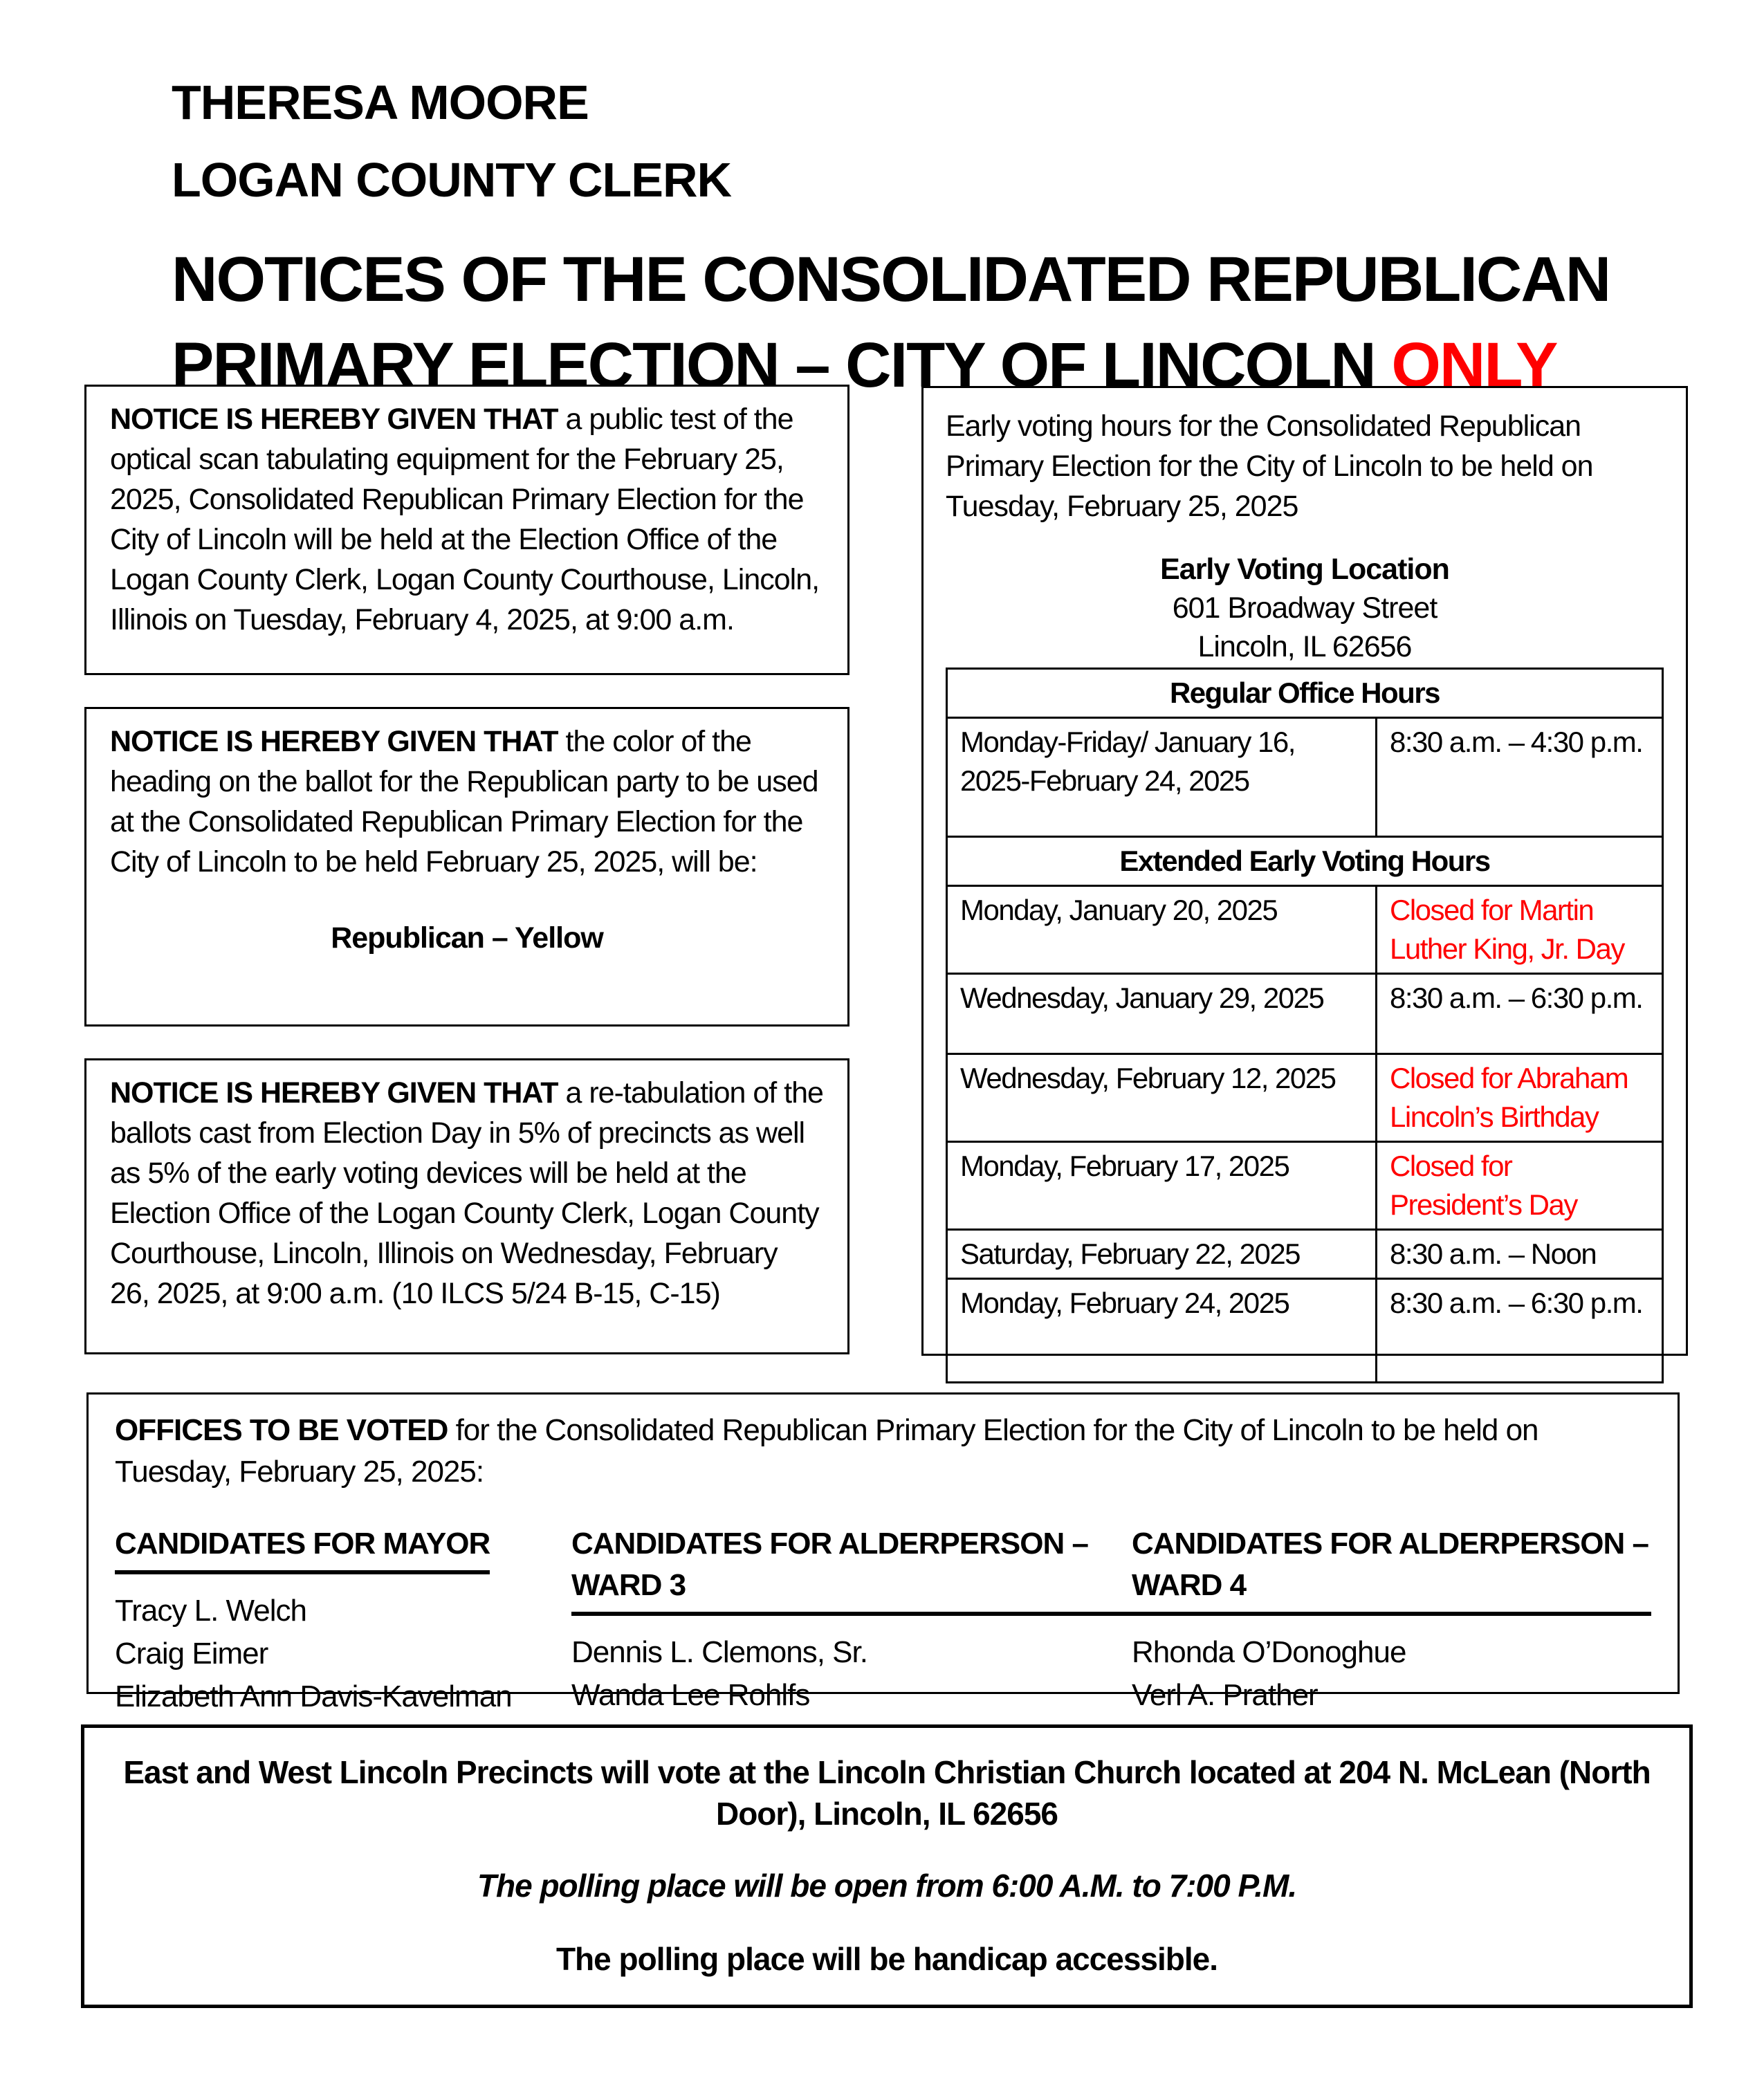  I want to click on table-section-row: Regular Office Hours, so click(1305, 693).